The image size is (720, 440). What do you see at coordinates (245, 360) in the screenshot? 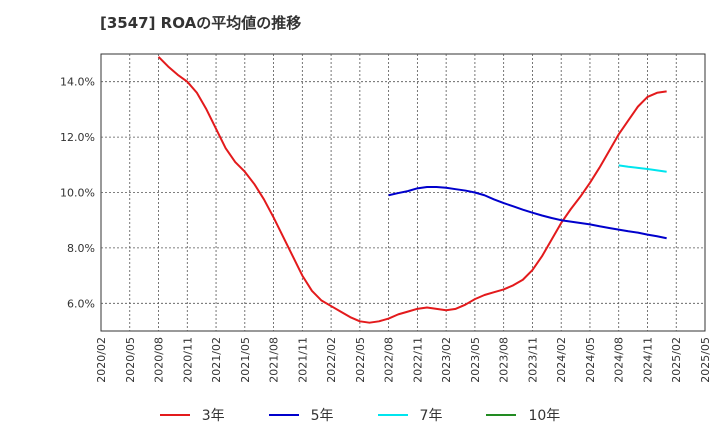
I see `x-tick-label: 2021/05` at bounding box center [245, 360].